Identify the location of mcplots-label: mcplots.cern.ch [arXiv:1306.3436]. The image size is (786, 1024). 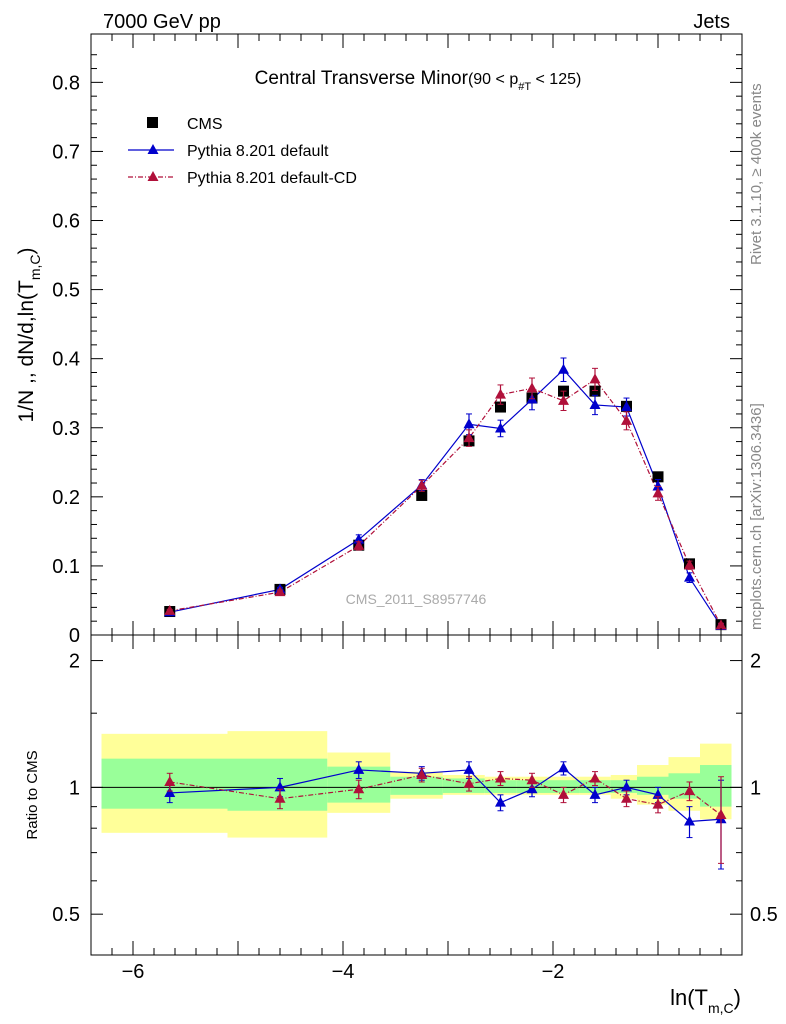
(756, 516).